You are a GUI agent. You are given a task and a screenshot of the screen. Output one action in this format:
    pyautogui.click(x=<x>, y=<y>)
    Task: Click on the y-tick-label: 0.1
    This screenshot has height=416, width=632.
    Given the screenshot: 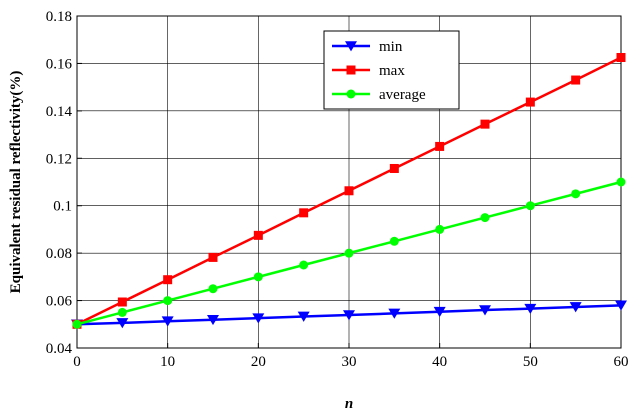 What is the action you would take?
    pyautogui.click(x=62, y=207)
    